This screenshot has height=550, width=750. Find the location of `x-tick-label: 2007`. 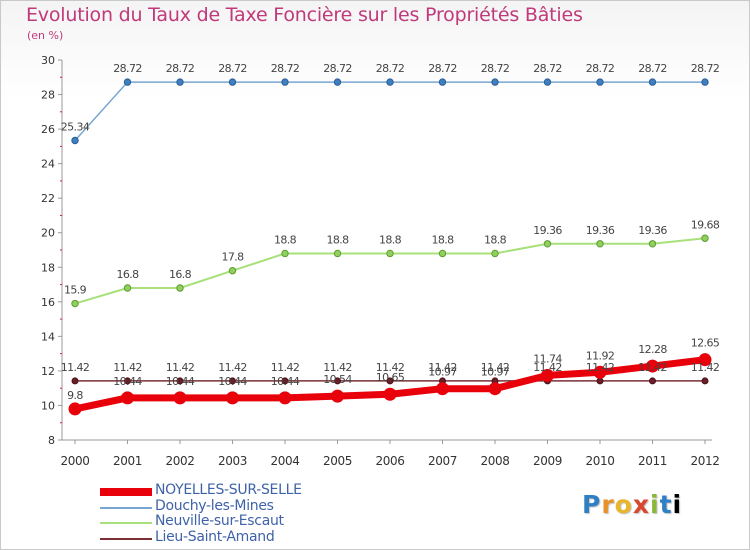

x-tick-label: 2007 is located at coordinates (442, 461).